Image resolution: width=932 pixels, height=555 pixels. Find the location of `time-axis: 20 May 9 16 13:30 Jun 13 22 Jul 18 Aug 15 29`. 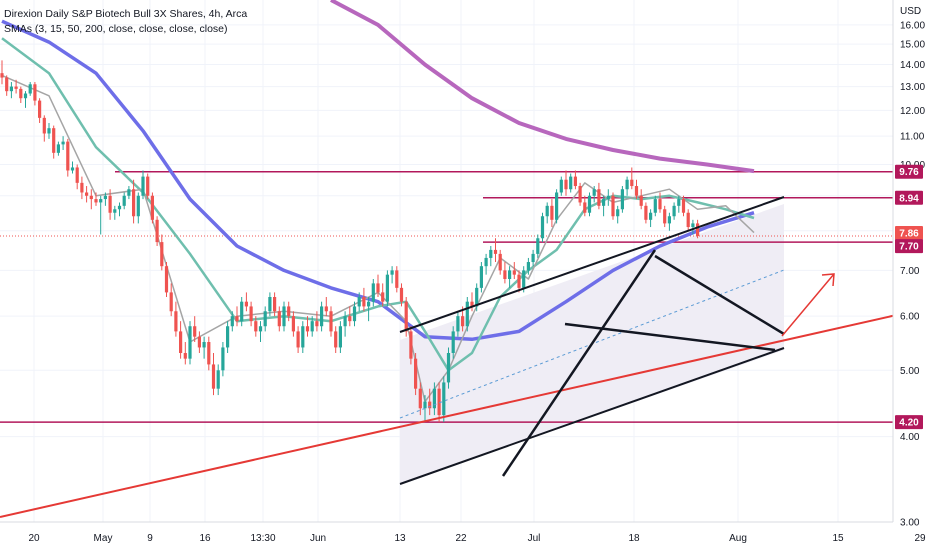

time-axis: 20 May 9 16 13:30 Jun 13 22 Jul 18 Aug 15 29 is located at coordinates (463, 532).